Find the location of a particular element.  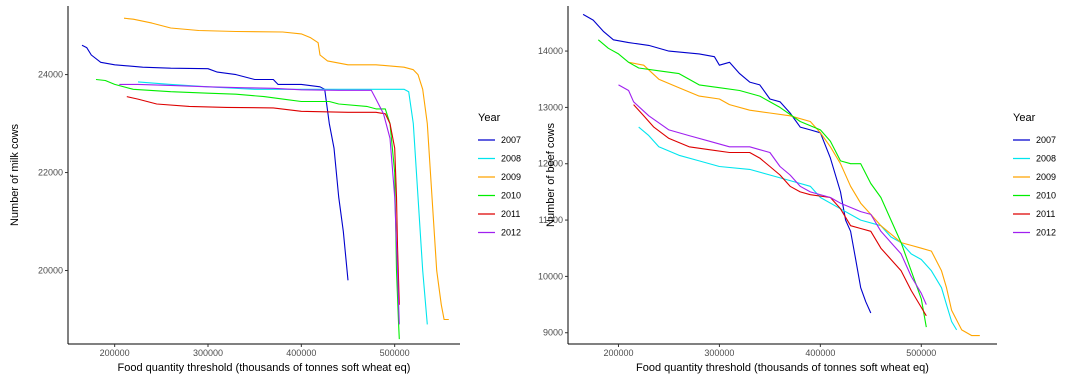

y-tick-label: 11000 is located at coordinates (551, 220).